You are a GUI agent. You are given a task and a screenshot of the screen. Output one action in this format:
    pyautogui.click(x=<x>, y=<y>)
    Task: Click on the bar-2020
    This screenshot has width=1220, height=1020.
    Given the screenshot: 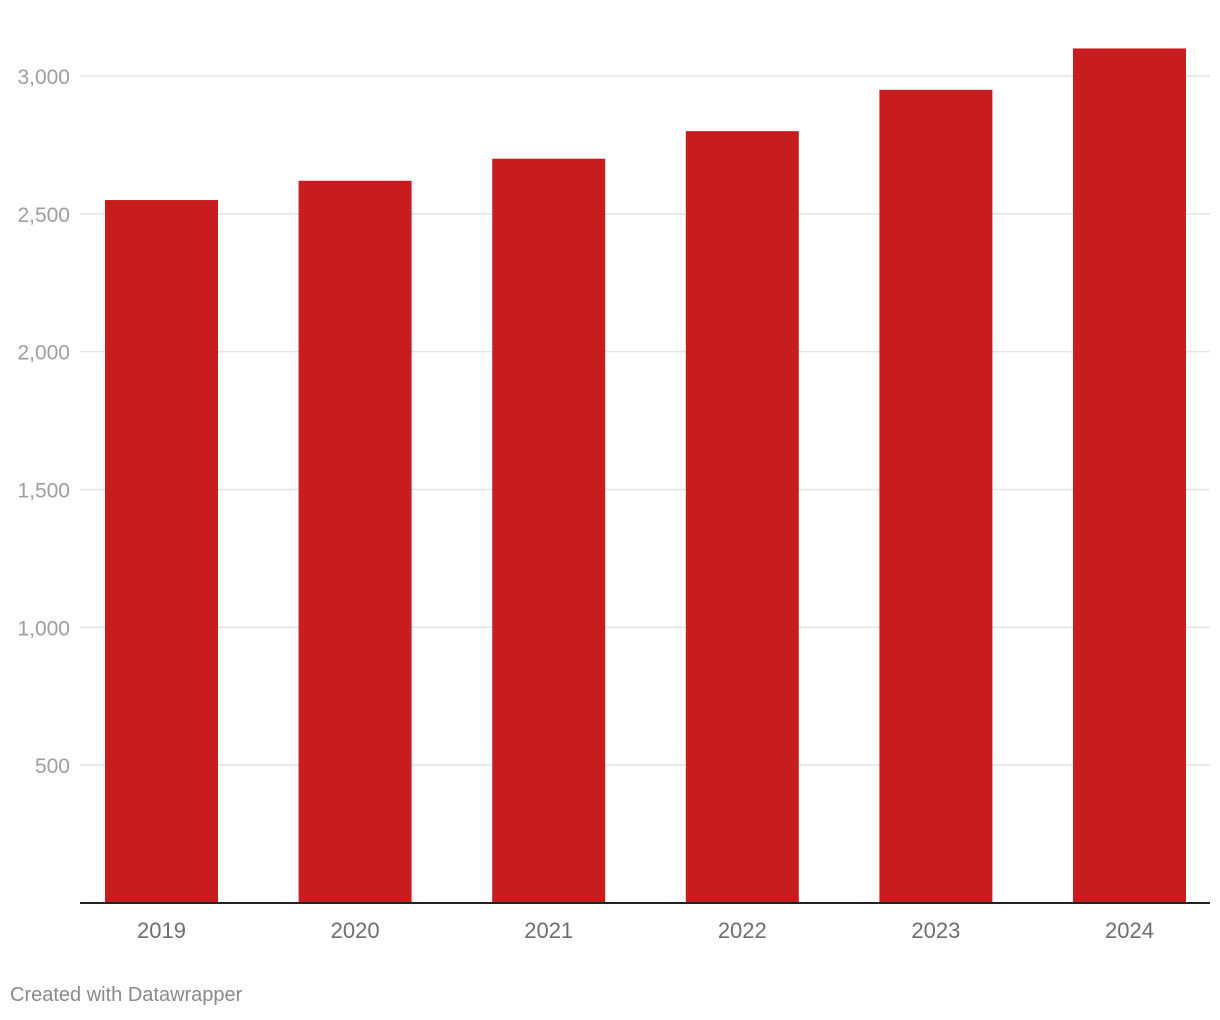 What is the action you would take?
    pyautogui.click(x=355, y=542)
    